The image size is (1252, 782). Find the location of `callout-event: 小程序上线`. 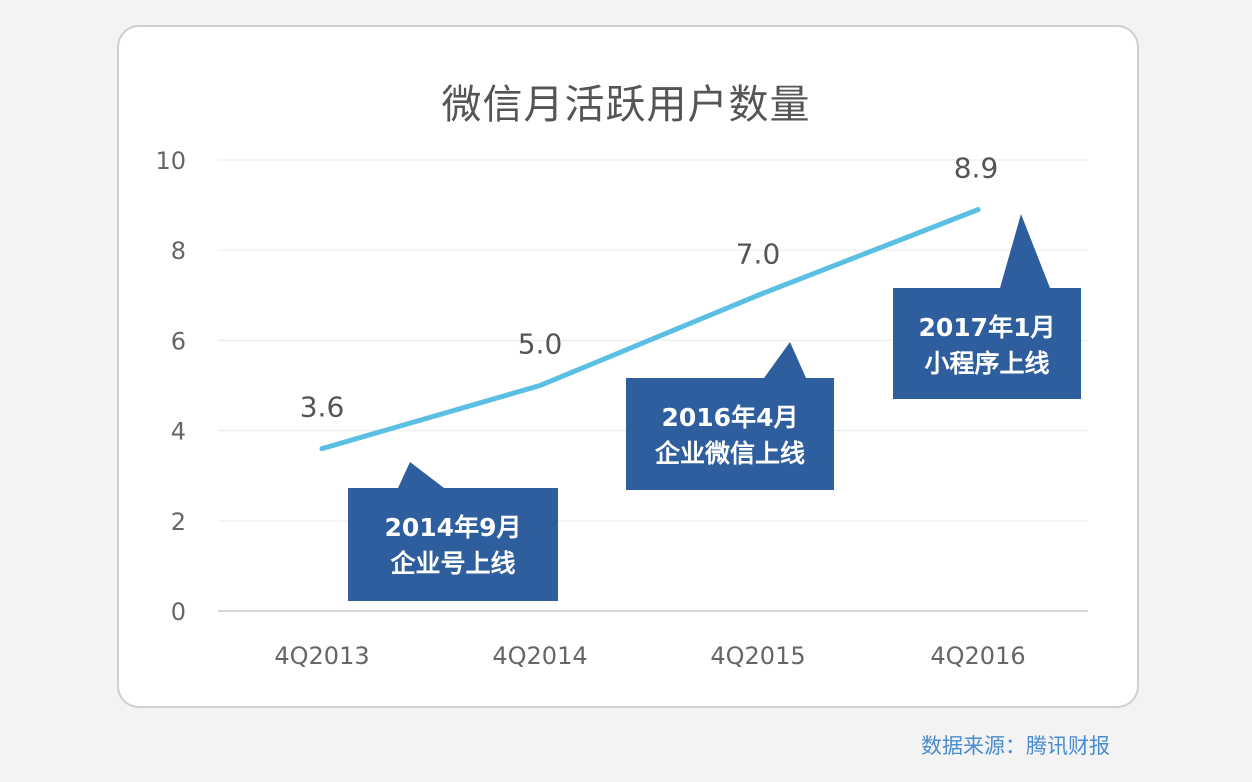

callout-event: 小程序上线 is located at coordinates (986, 363).